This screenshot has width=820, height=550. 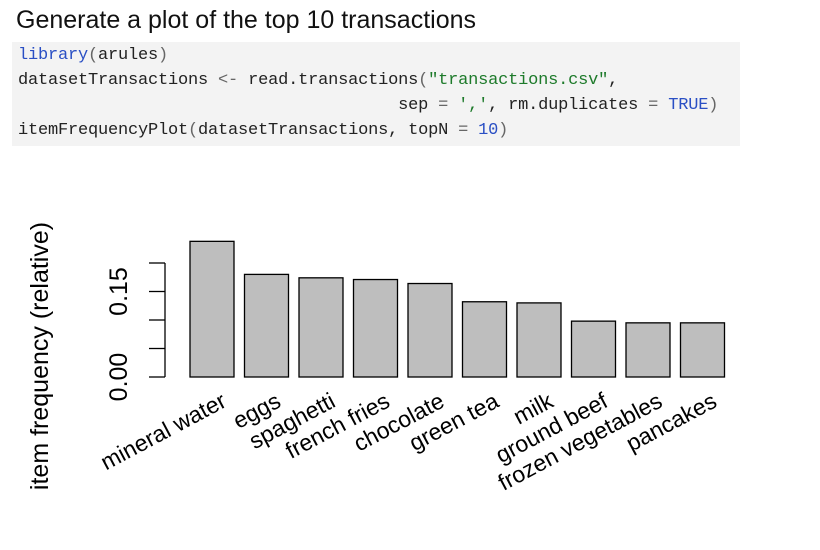 What do you see at coordinates (484, 339) in the screenshot?
I see `bar-green-tea` at bounding box center [484, 339].